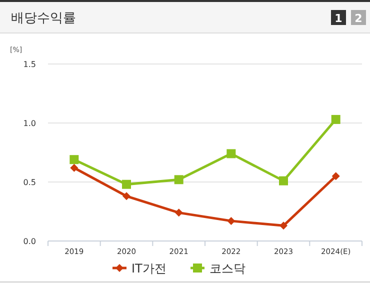  What do you see at coordinates (228, 269) in the screenshot?
I see `legend-label: 코스닥` at bounding box center [228, 269].